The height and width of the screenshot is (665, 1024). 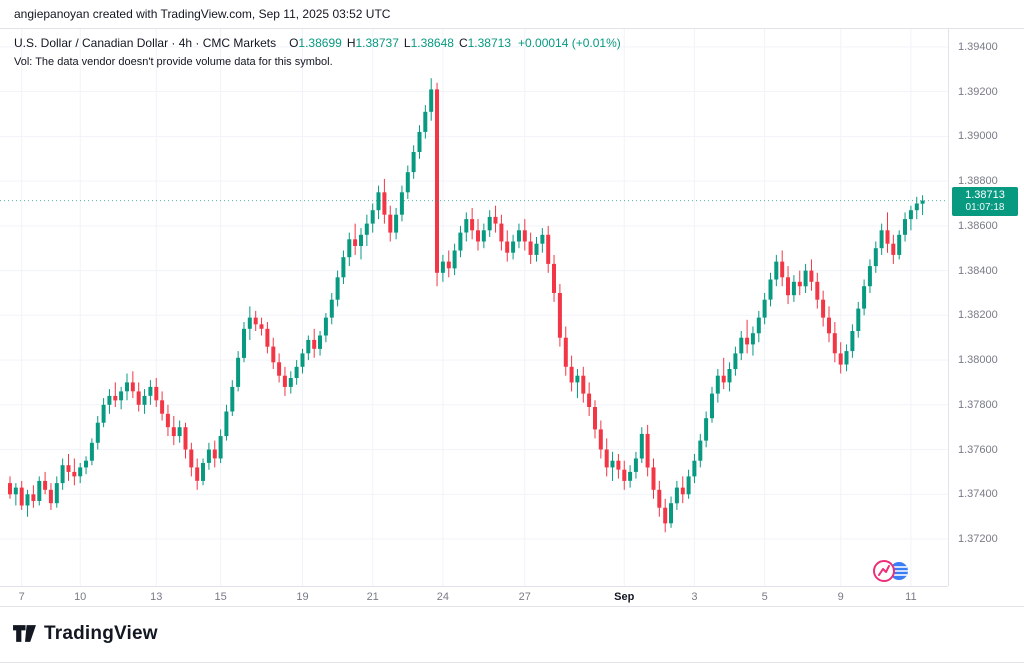 What do you see at coordinates (978, 46) in the screenshot?
I see `price-axis-label: 1.39400` at bounding box center [978, 46].